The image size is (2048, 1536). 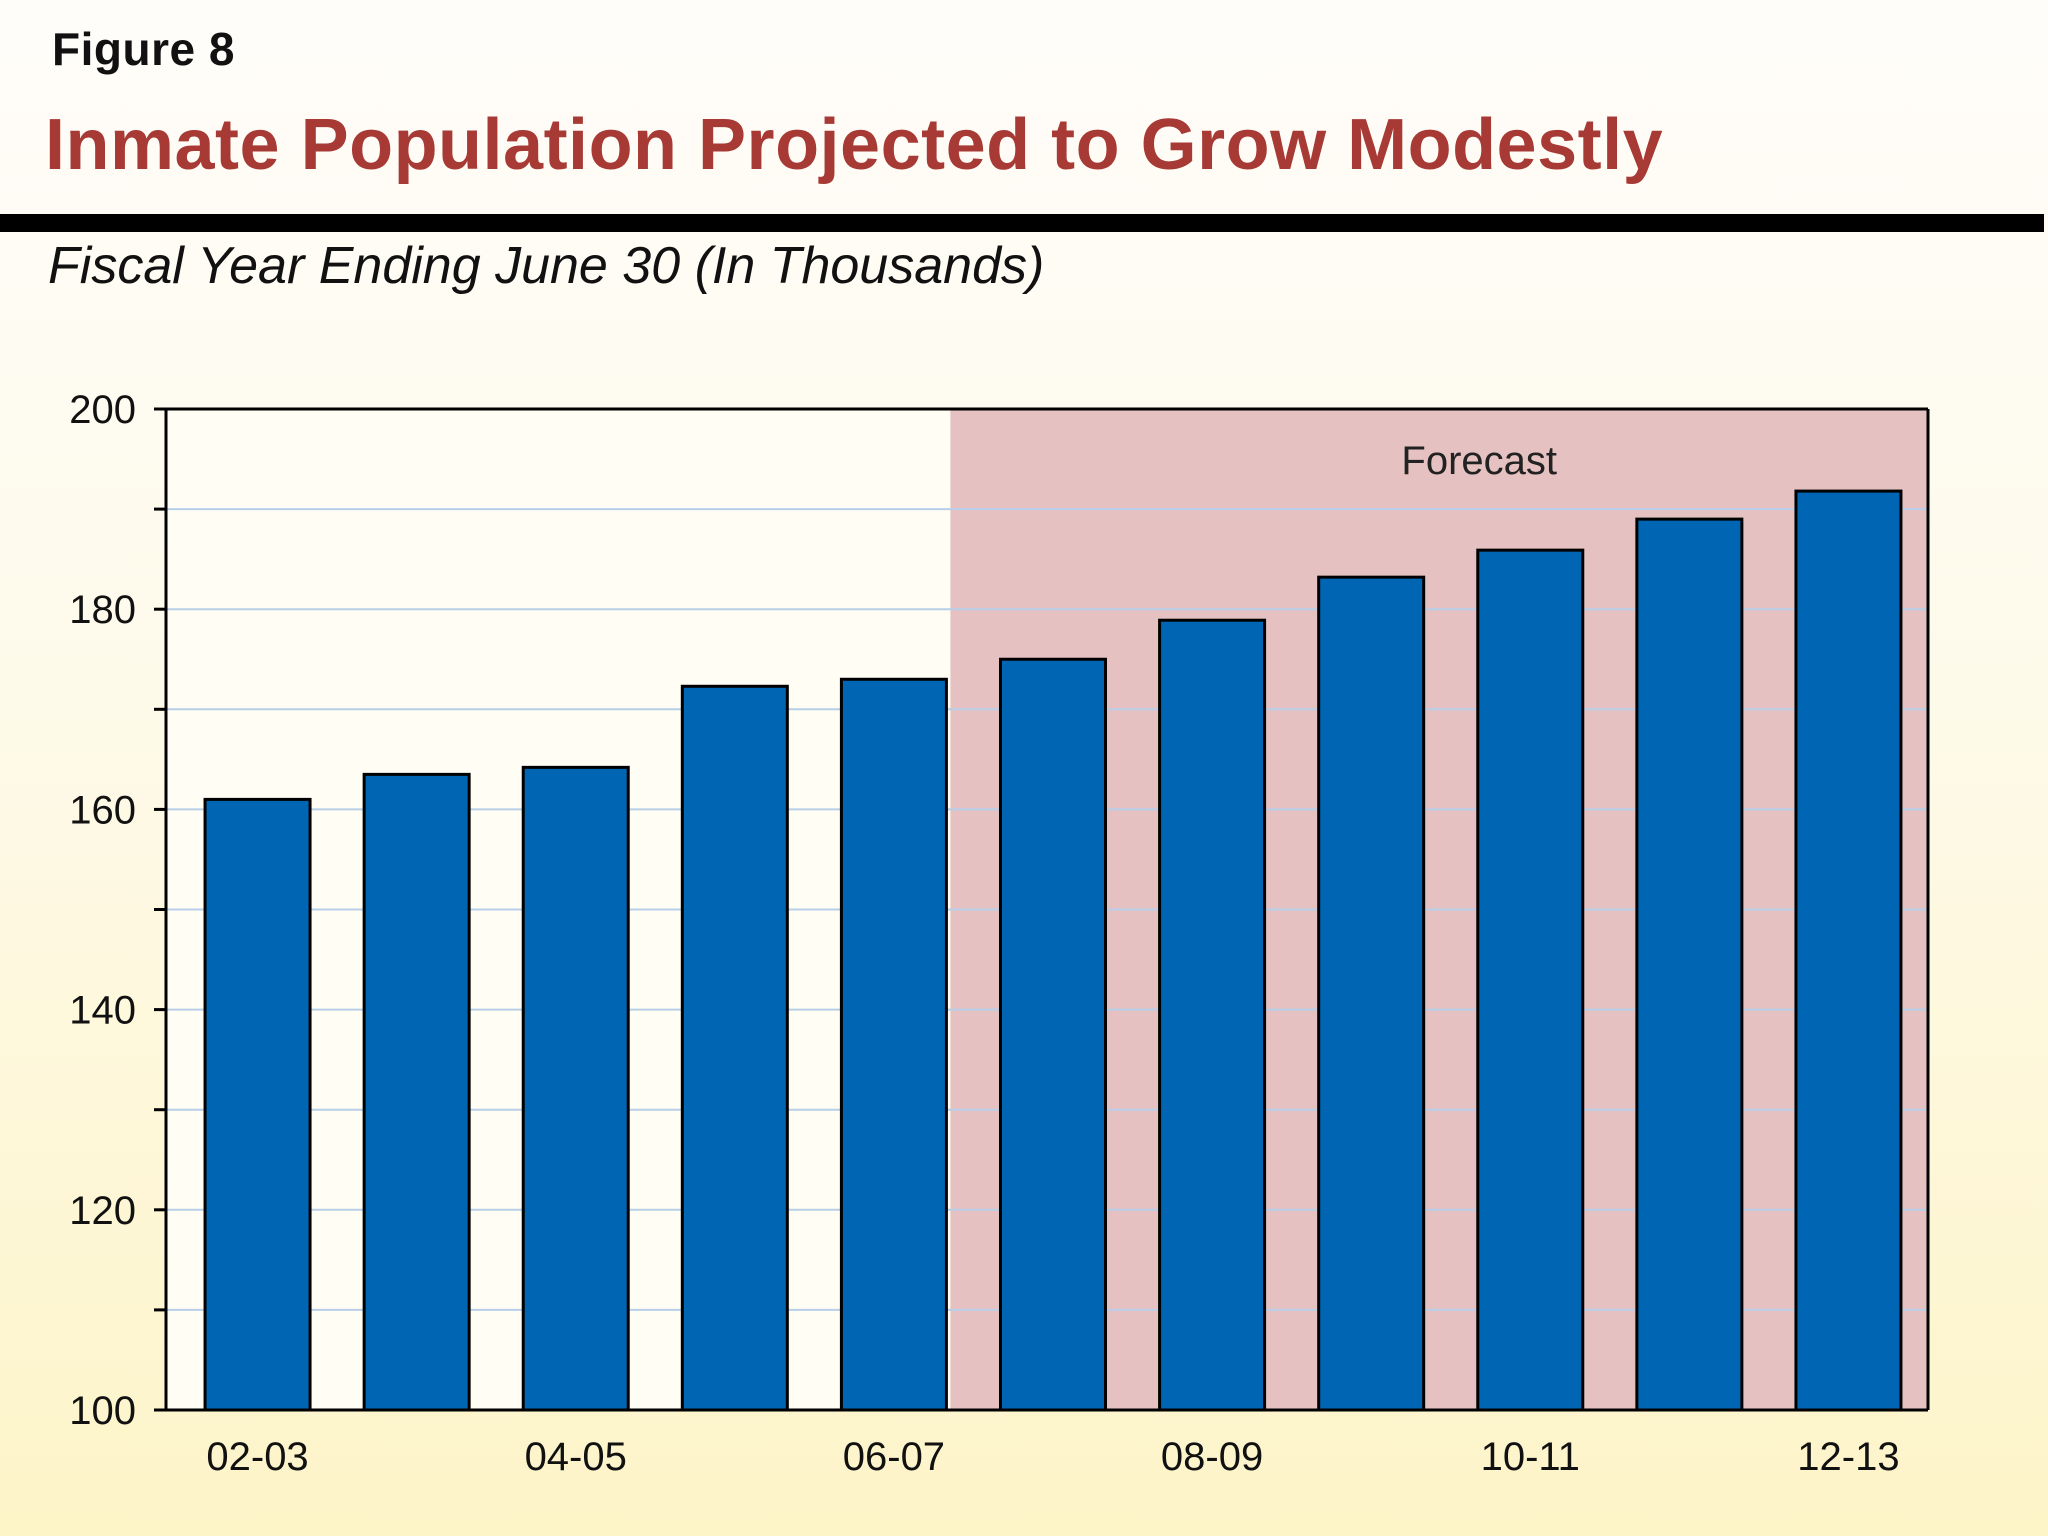 I want to click on y-tick-label: 180, so click(x=102, y=610).